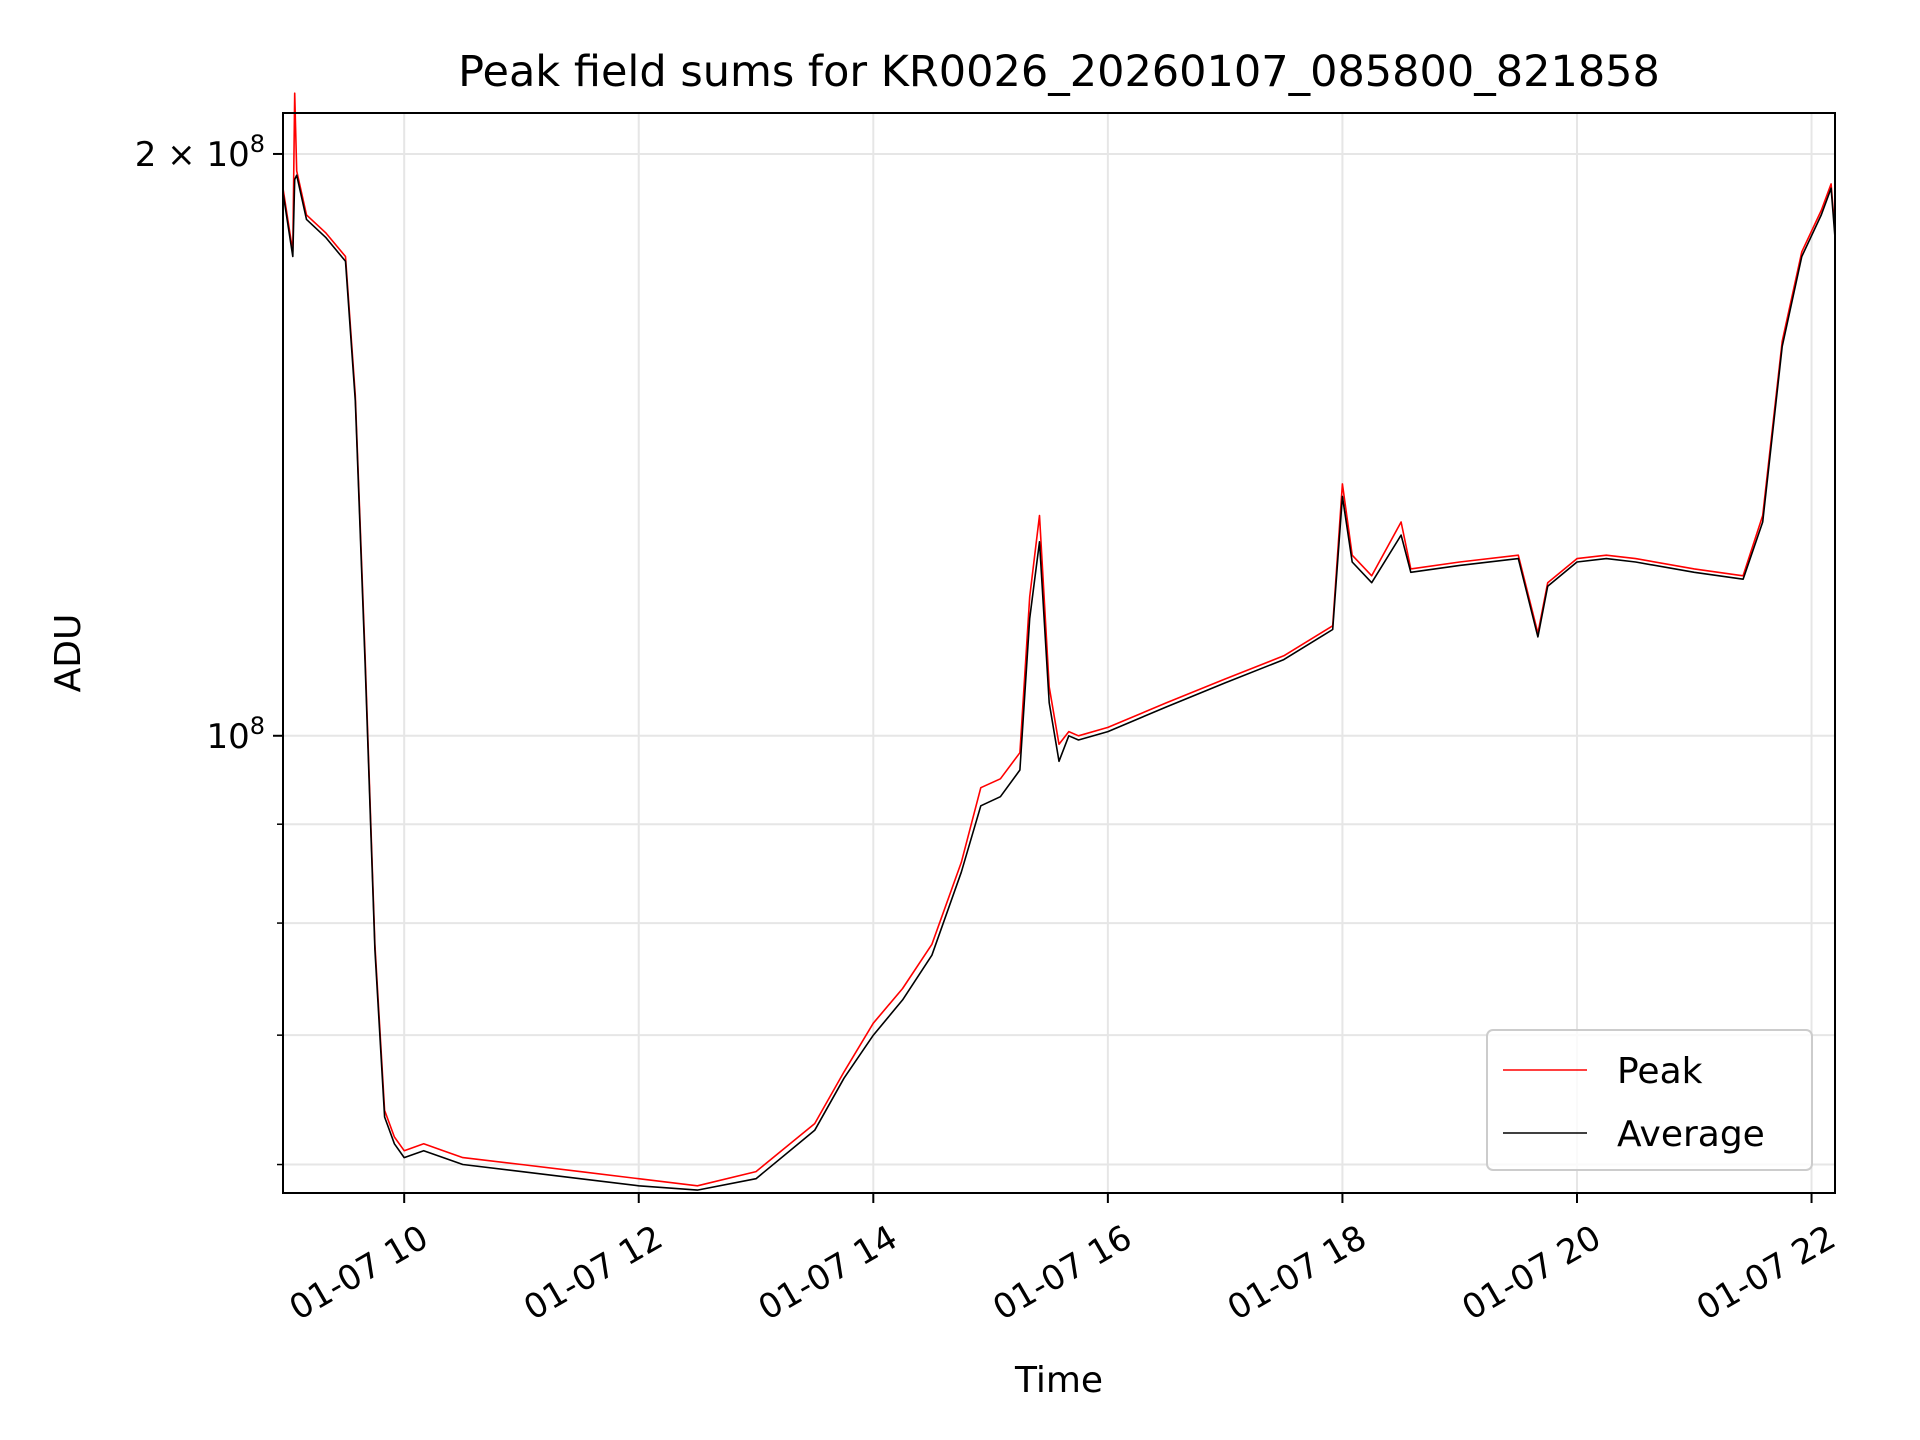 The image size is (1920, 1440). I want to click on x-tick-label: 01-07 20, so click(1531, 1273).